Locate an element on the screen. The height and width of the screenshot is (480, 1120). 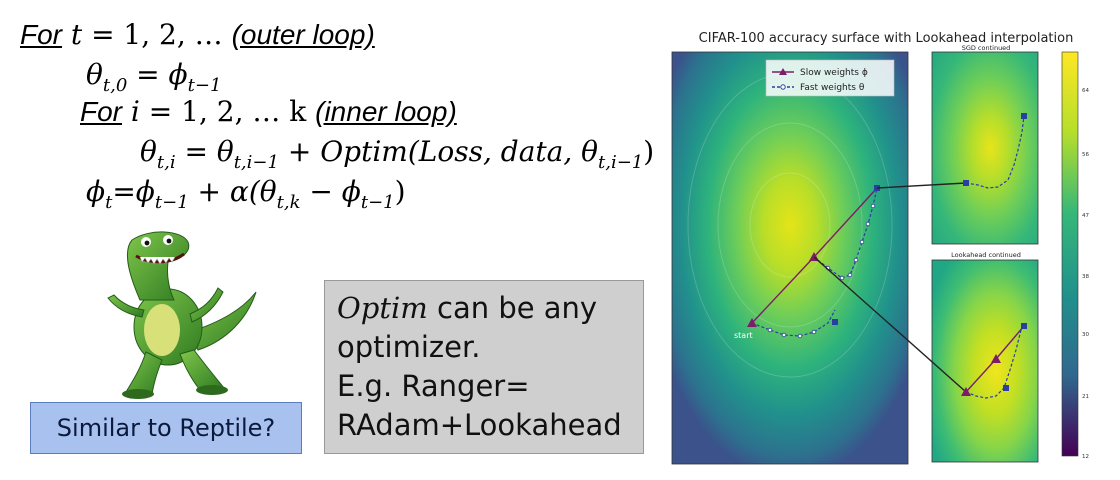
phi-eq: =ϕ is located at coordinates (133, 191).